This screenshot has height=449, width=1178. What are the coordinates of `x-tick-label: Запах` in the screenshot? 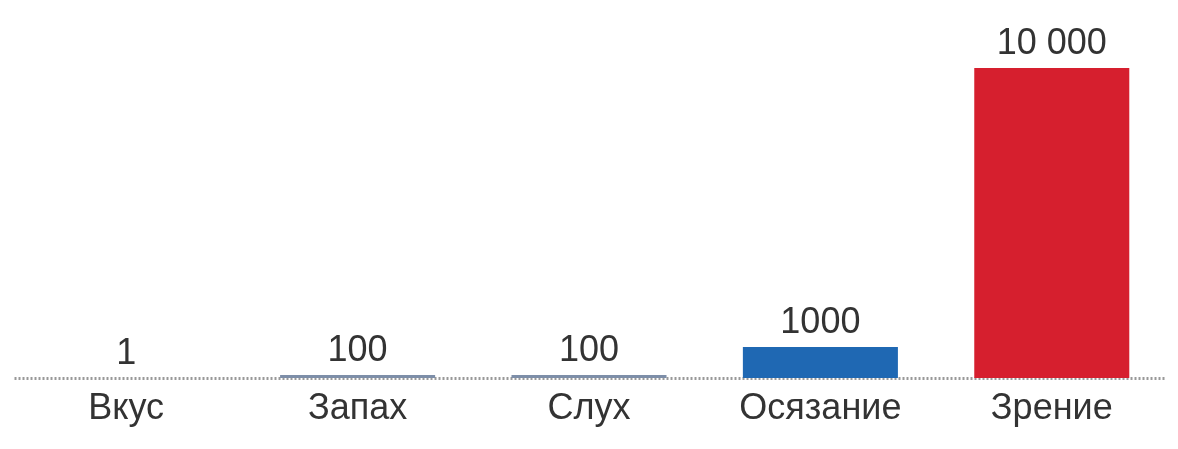 It's located at (357, 406).